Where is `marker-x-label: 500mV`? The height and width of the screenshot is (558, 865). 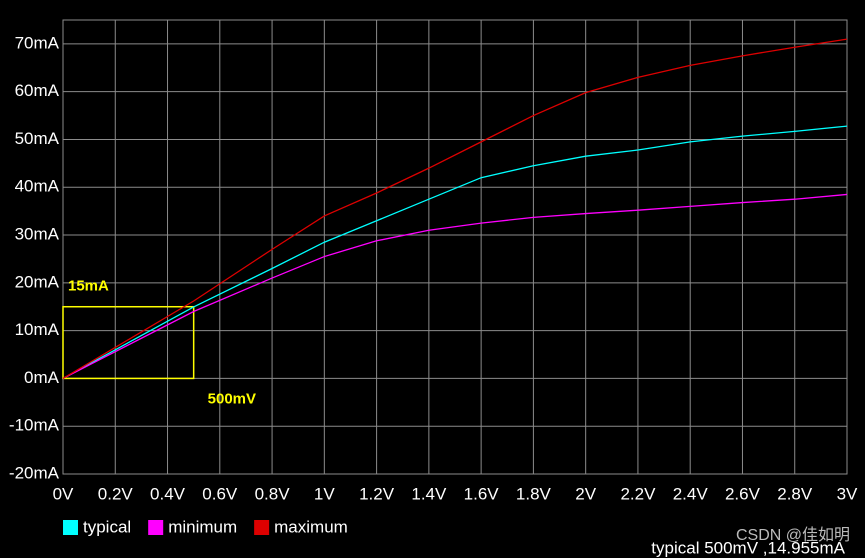 marker-x-label: 500mV is located at coordinates (232, 398).